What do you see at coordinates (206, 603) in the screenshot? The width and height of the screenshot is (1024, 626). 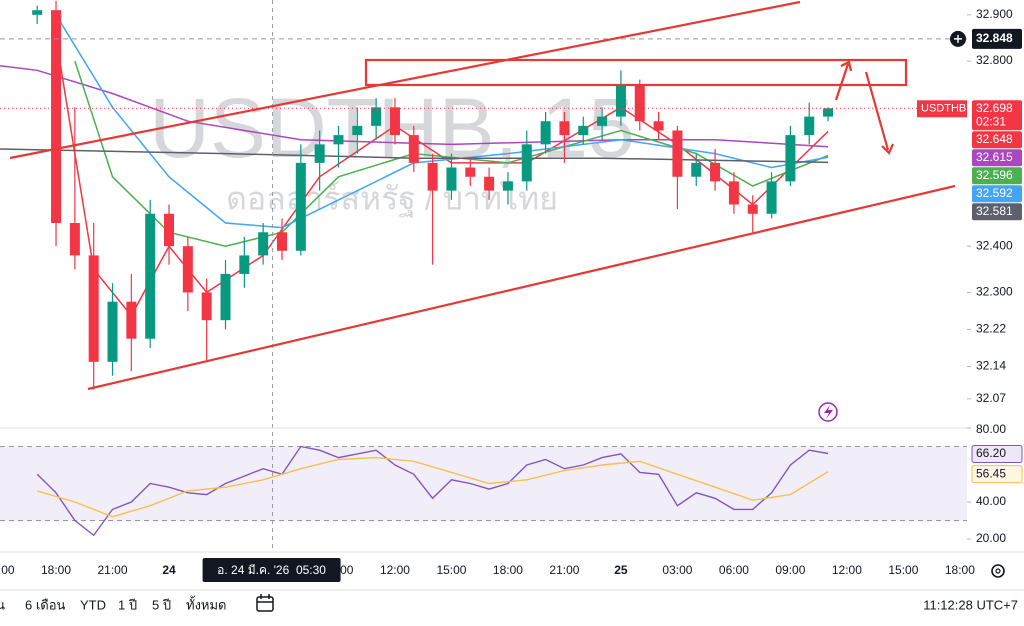 I see `range-button: ทั้งหมด` at bounding box center [206, 603].